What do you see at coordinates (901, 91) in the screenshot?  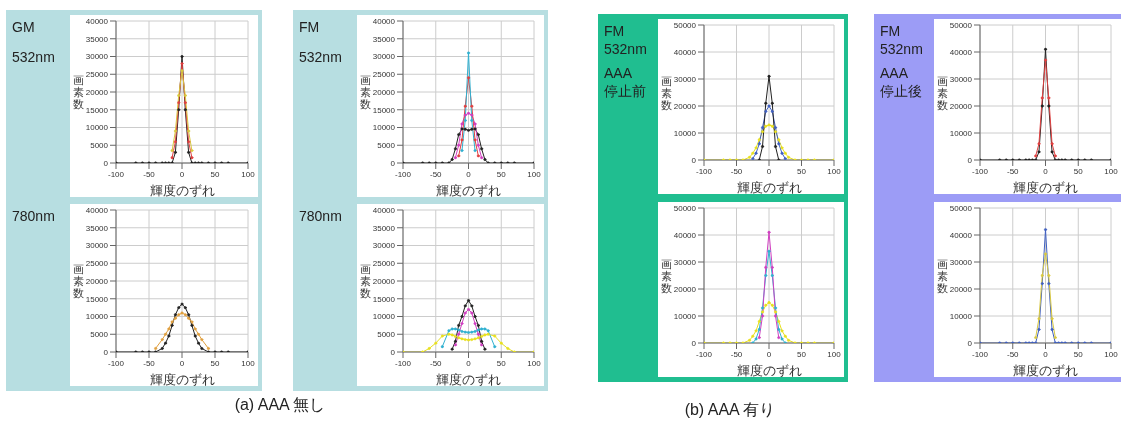 I see `text: 停止後` at bounding box center [901, 91].